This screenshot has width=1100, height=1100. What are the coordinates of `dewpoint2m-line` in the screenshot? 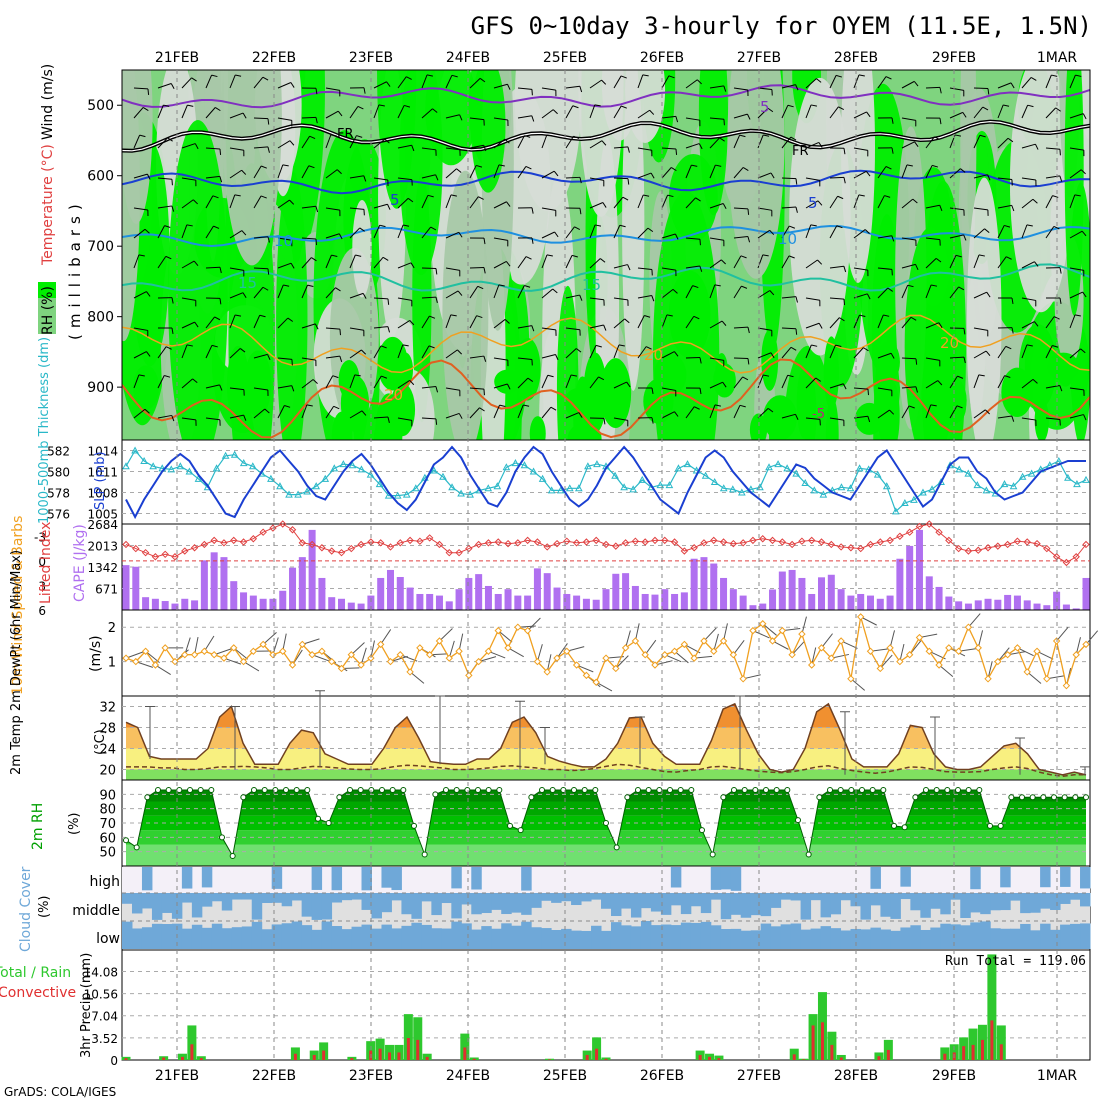 It's located at (606, 770).